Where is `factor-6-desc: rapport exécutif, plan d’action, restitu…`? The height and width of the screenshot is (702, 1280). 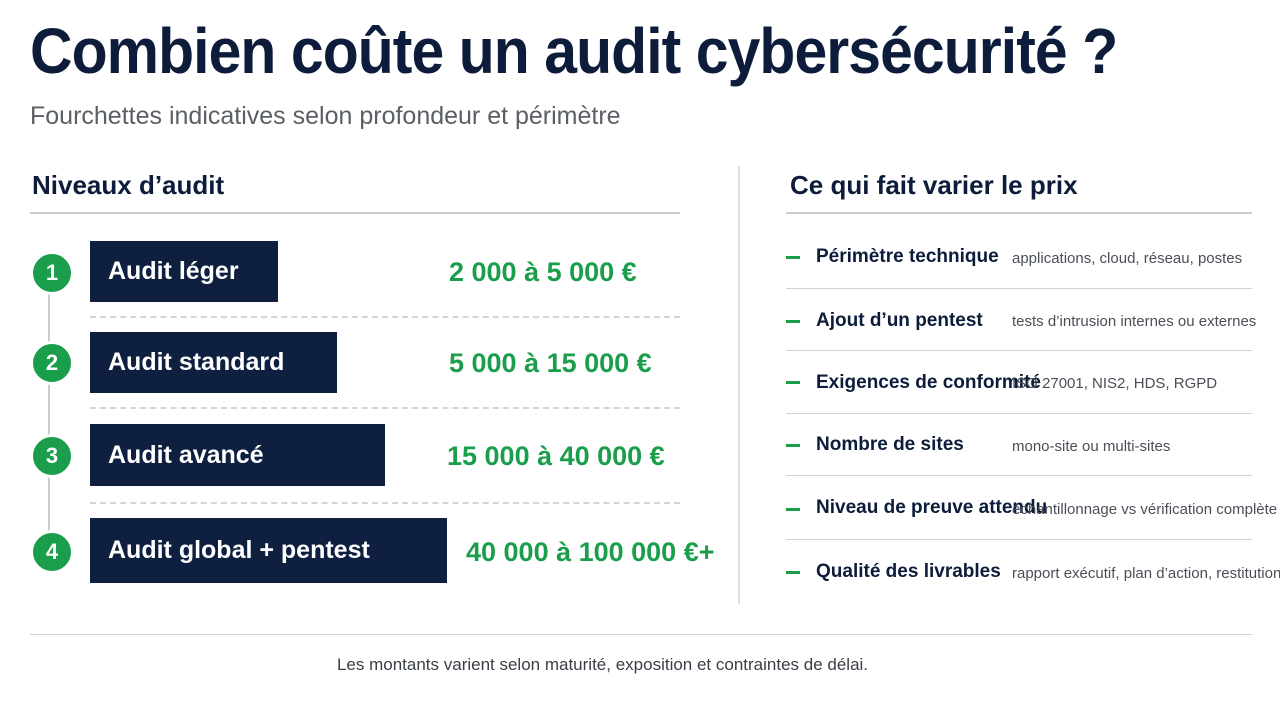 factor-6-desc: rapport exécutif, plan d’action, restitu… is located at coordinates (1146, 573).